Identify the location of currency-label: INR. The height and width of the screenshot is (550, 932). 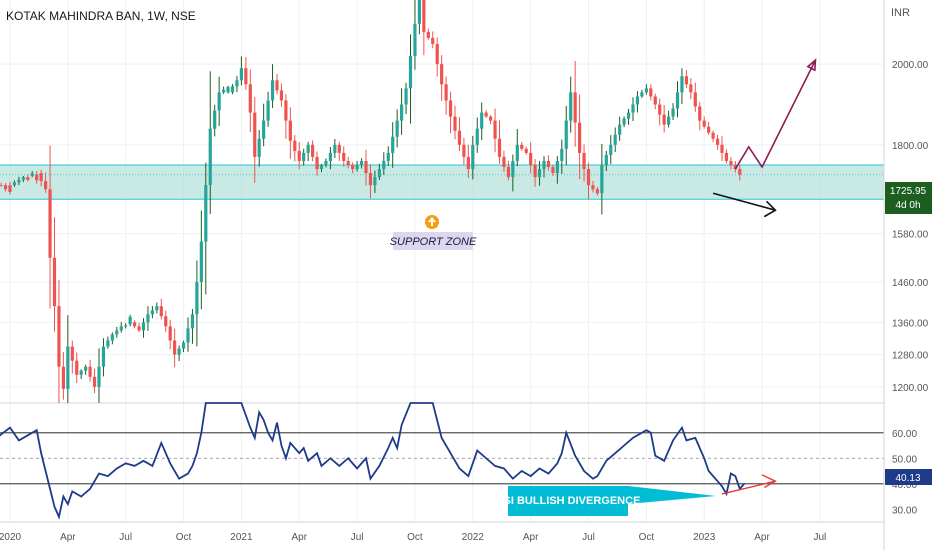
(900, 13).